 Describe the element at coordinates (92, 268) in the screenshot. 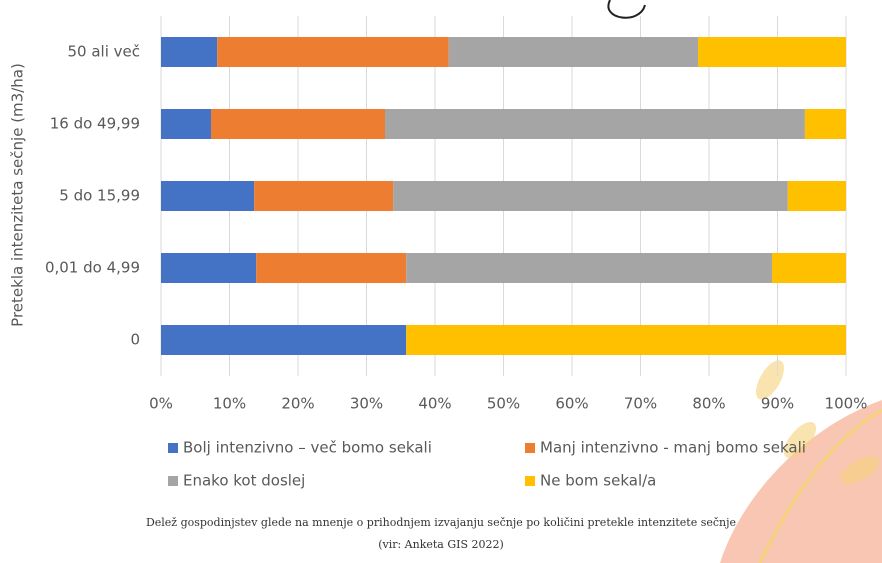

I see `y-tick-label: 0,01 do 4,99` at that location.